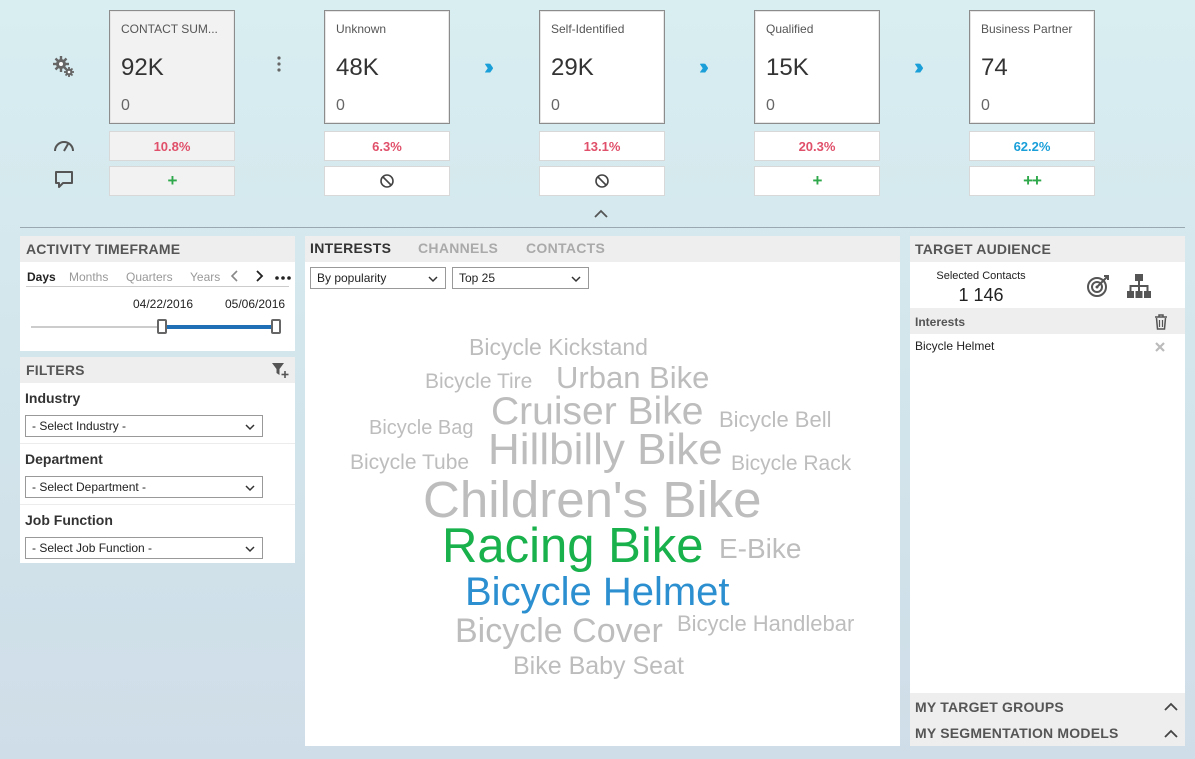 Image resolution: width=1195 pixels, height=759 pixels. Describe the element at coordinates (520, 278) in the screenshot. I see `limit-select: Top 25` at that location.